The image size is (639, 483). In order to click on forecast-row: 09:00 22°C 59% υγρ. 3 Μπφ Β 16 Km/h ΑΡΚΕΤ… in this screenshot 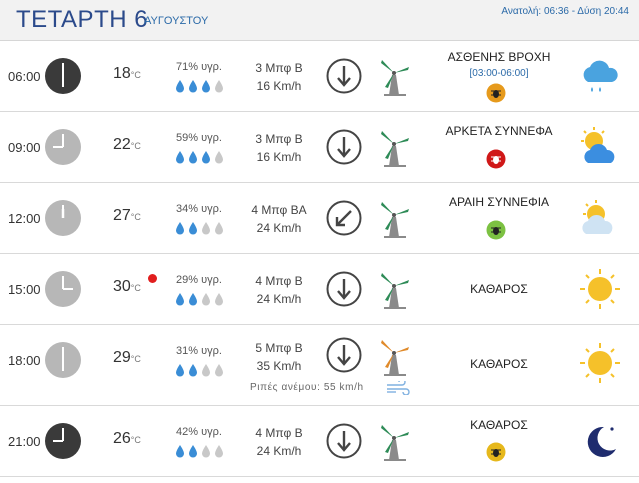, I will do `click(319, 147)`.